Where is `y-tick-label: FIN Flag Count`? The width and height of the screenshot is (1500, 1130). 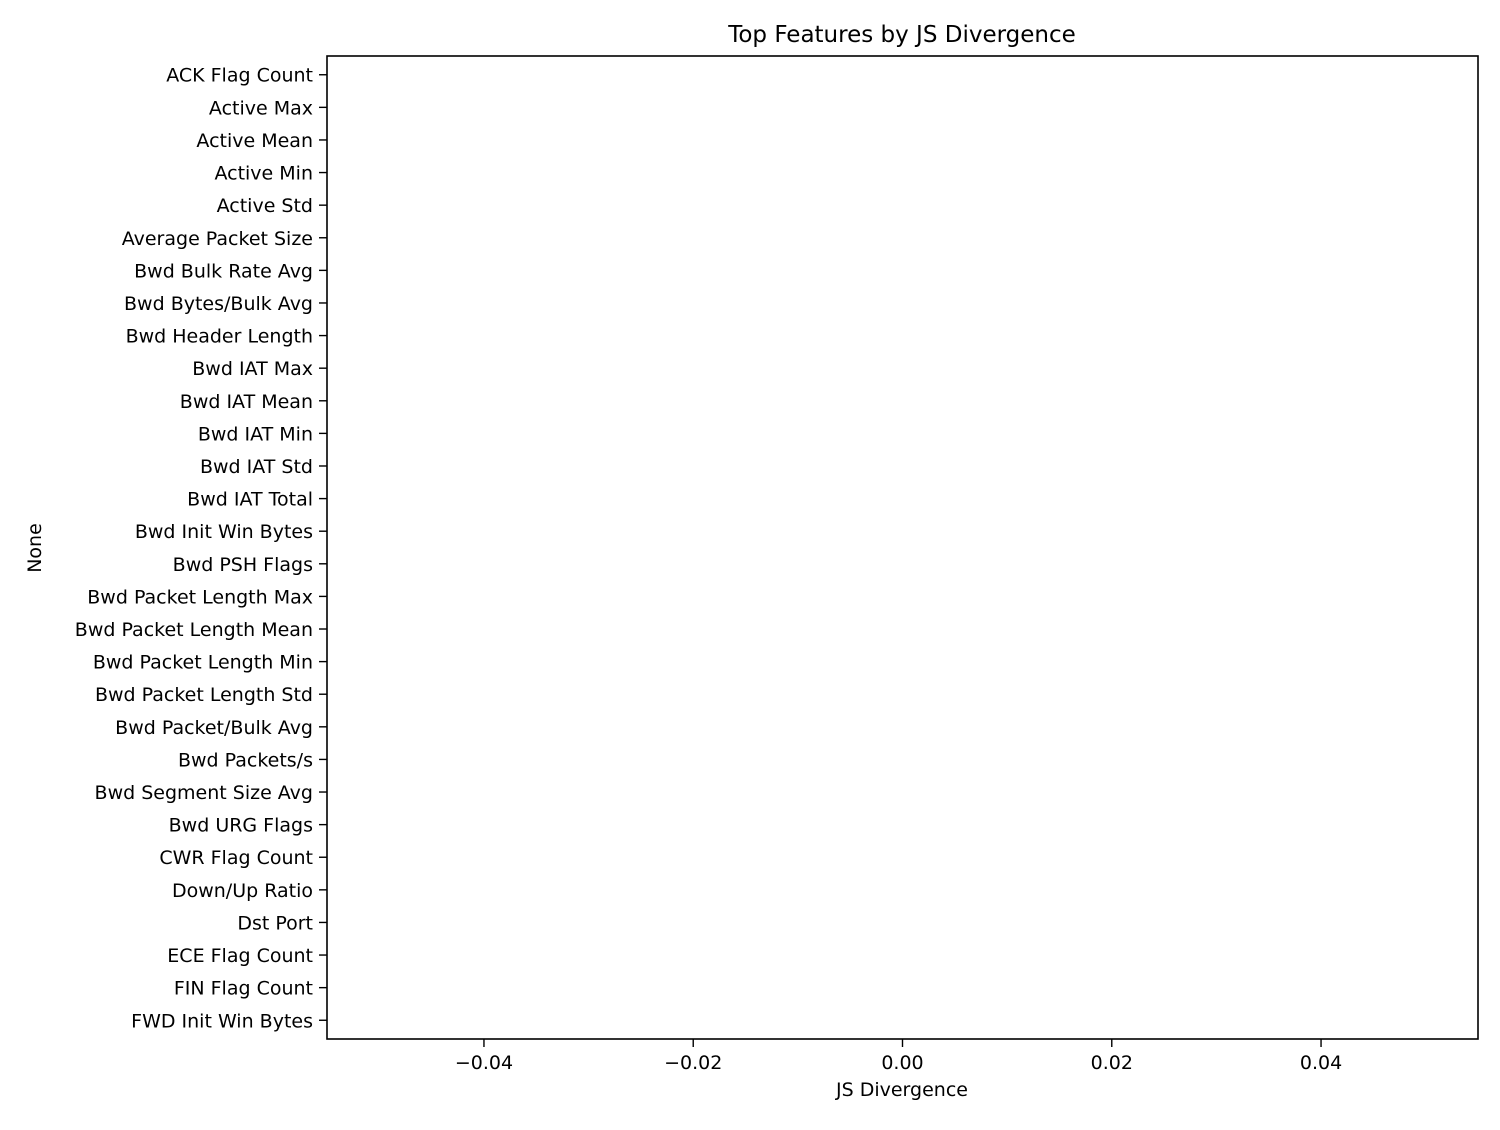
y-tick-label: FIN Flag Count is located at coordinates (243, 989).